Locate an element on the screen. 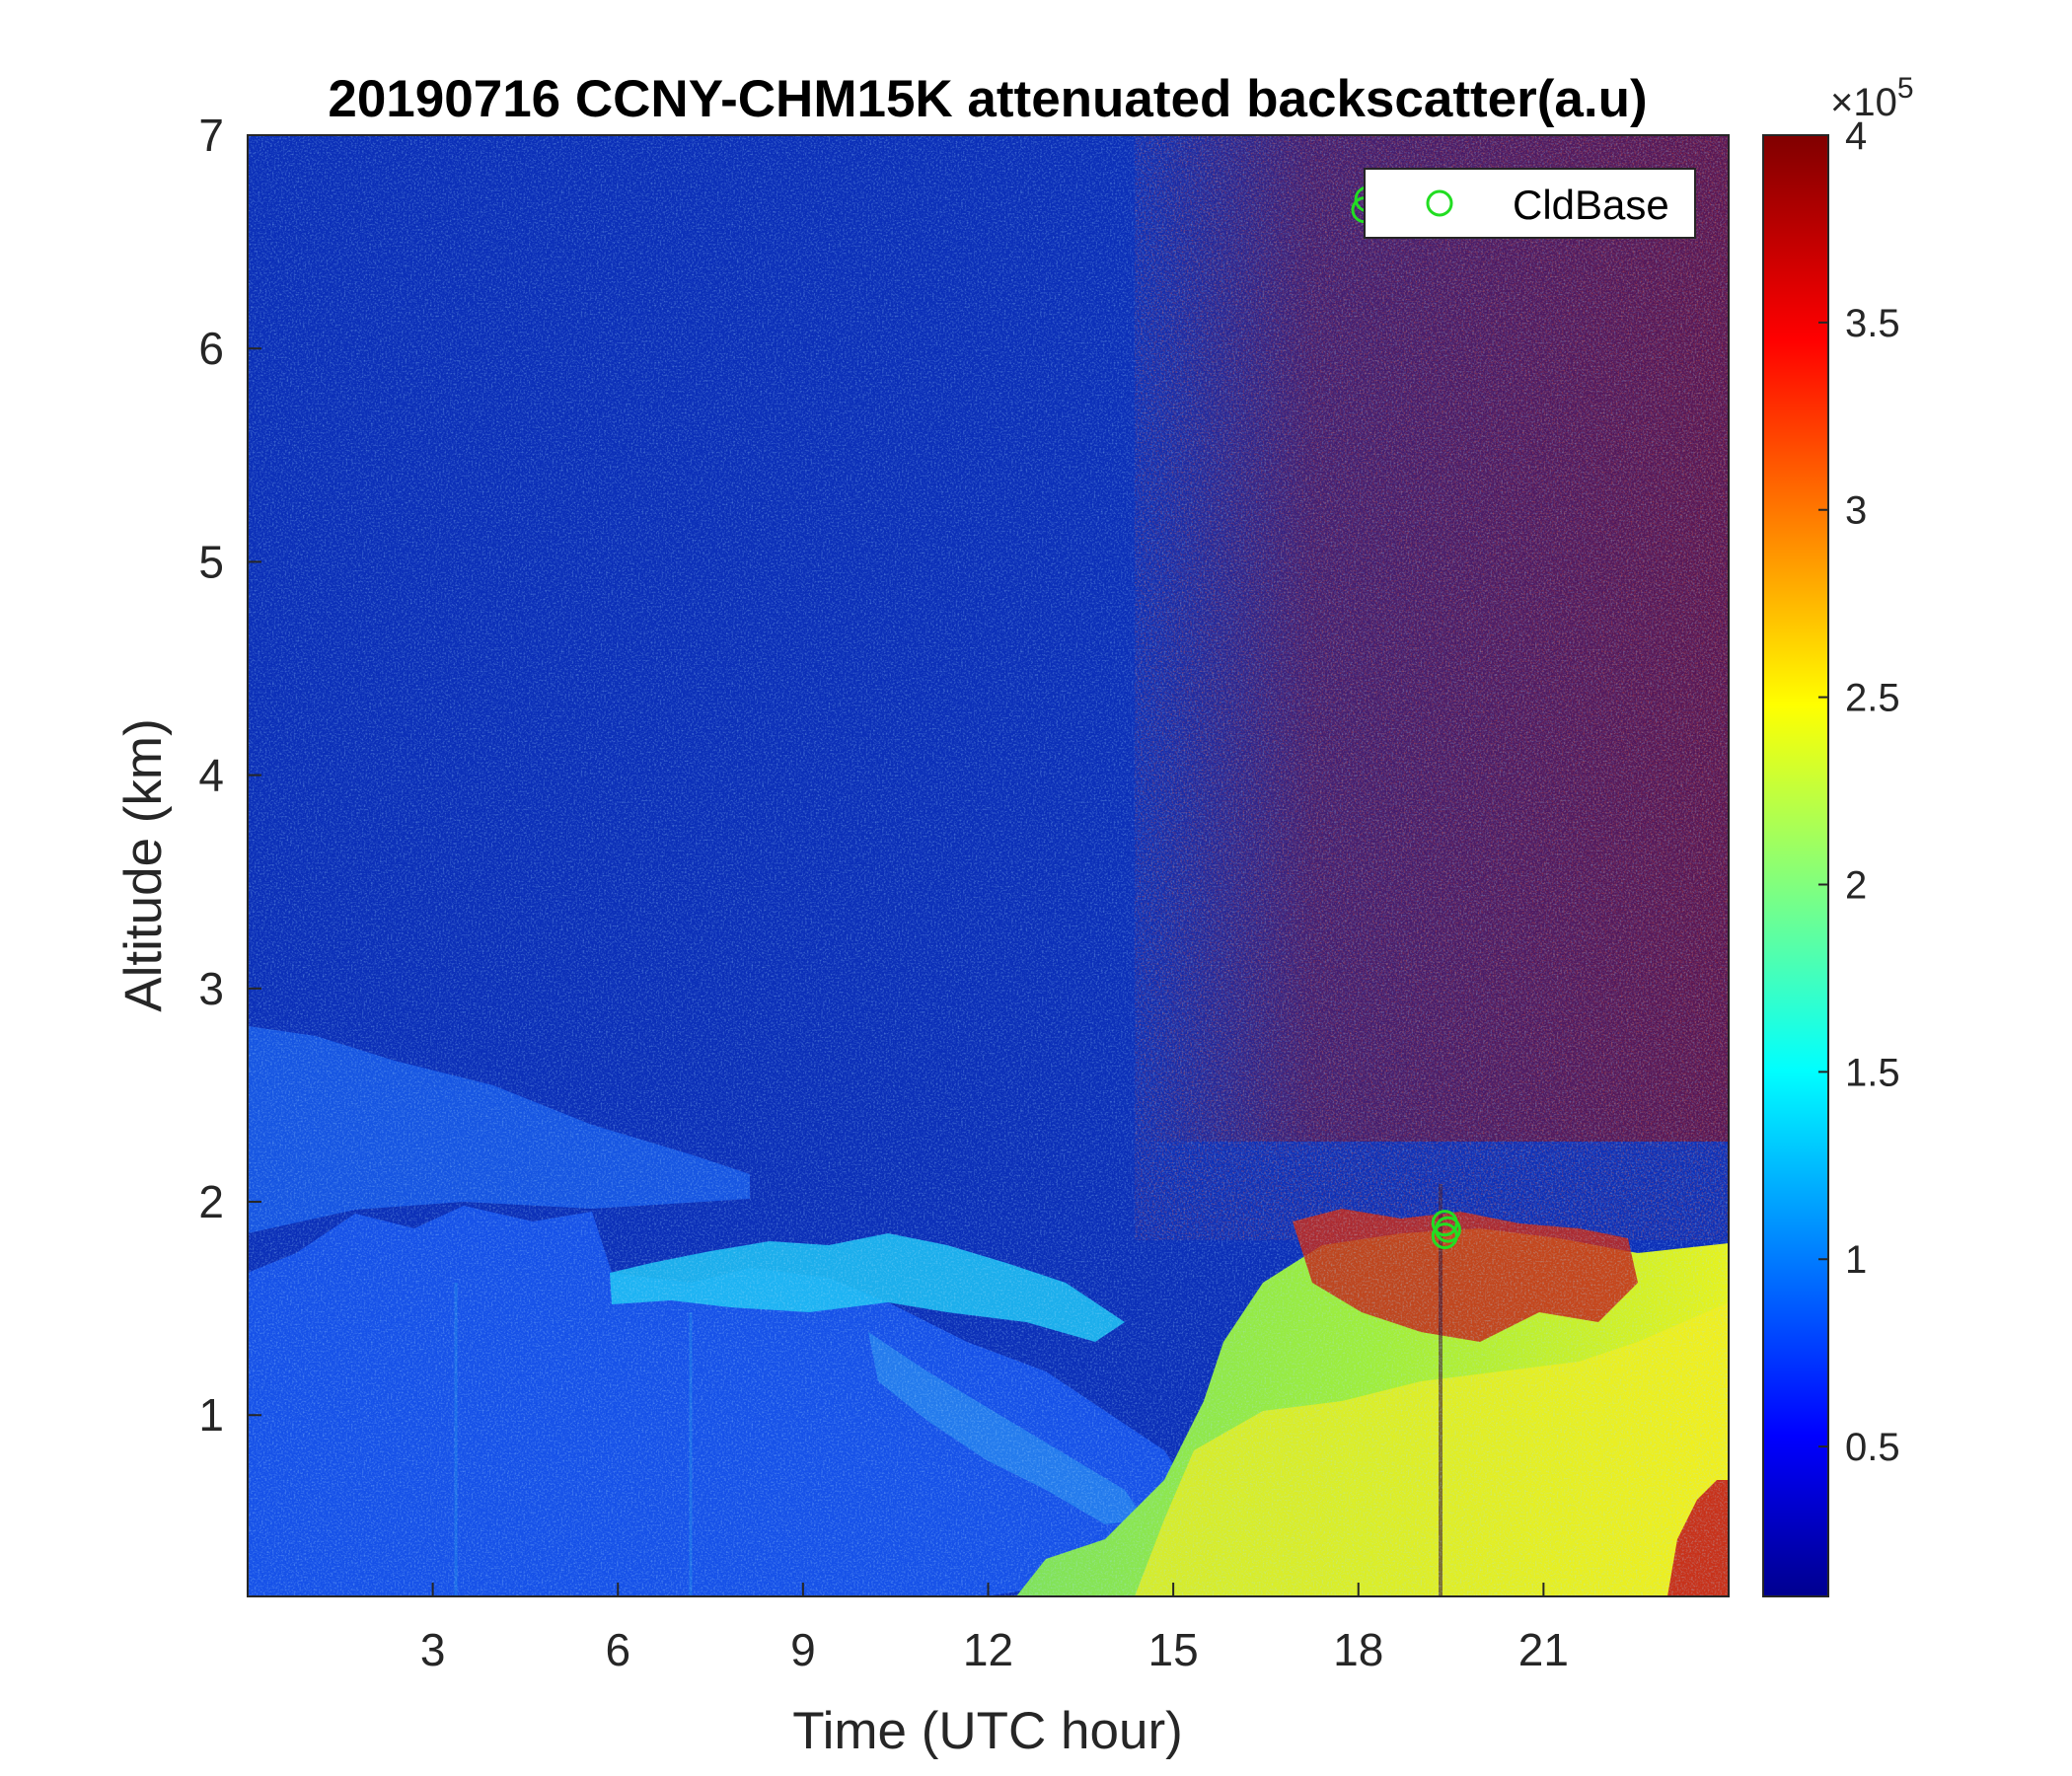 The image size is (2072, 1776). cloud-base-point is located at coordinates (1447, 1230).